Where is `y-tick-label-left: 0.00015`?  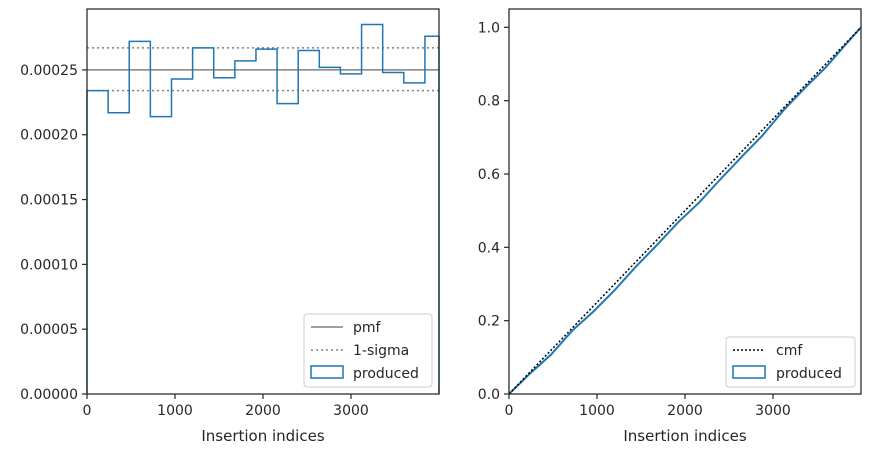 y-tick-label-left: 0.00015 is located at coordinates (49, 201).